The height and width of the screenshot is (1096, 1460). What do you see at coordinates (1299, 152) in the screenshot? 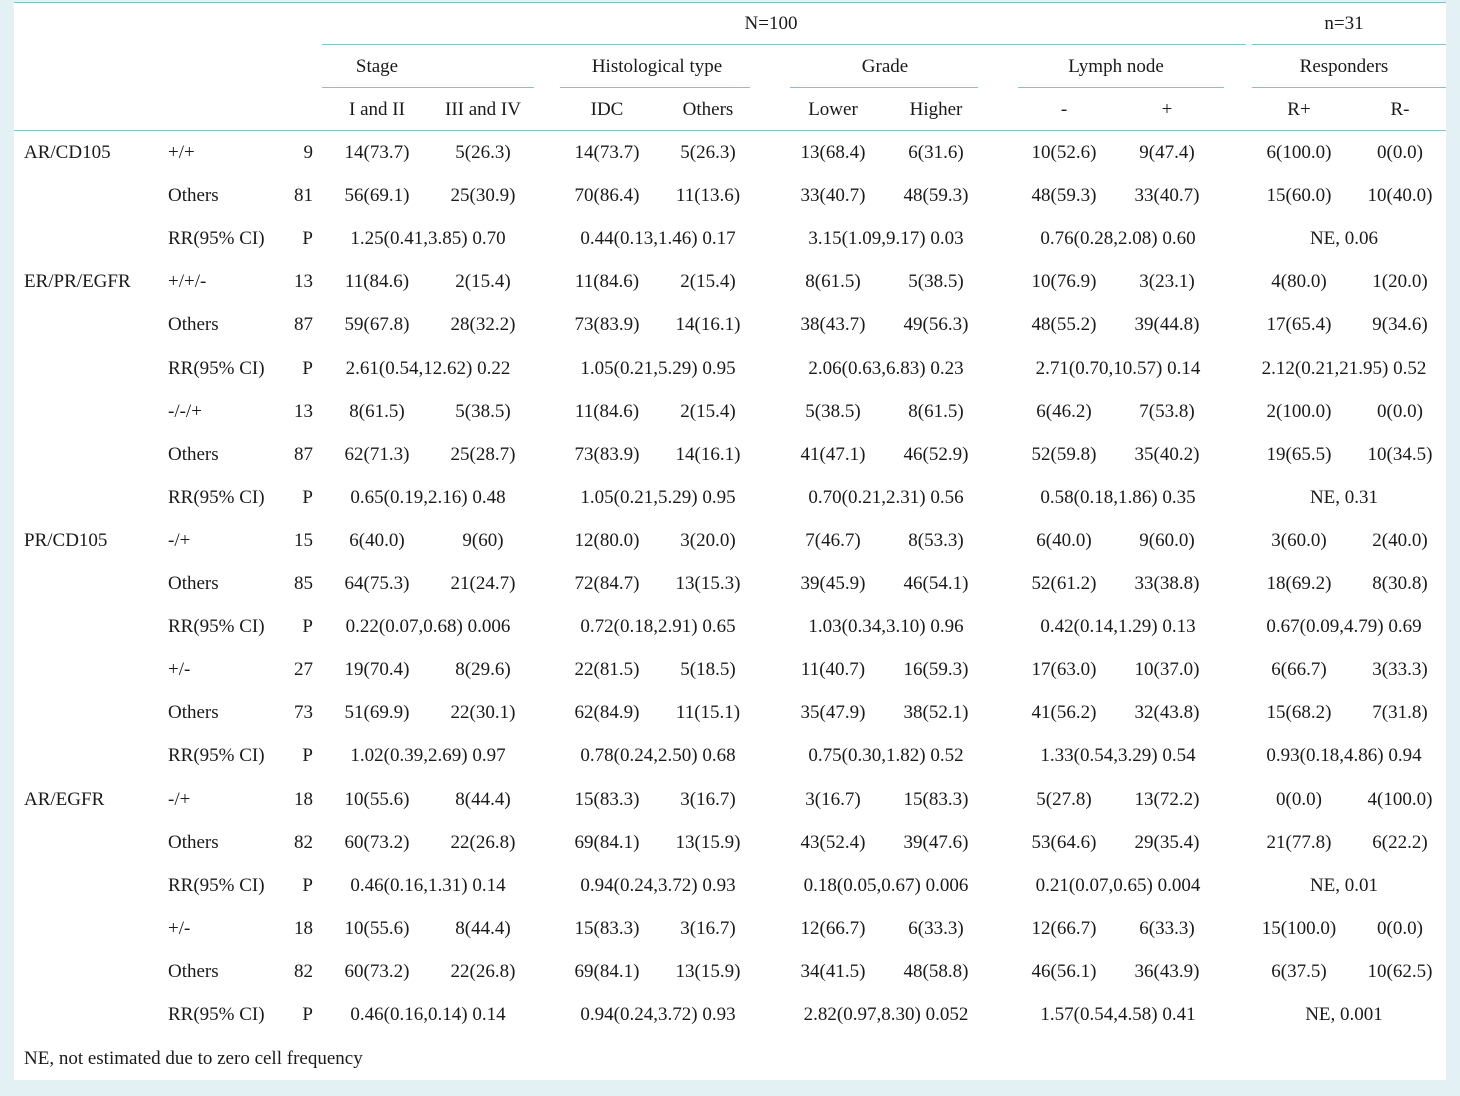
I see `table-cell-value: 6(100.0)` at bounding box center [1299, 152].